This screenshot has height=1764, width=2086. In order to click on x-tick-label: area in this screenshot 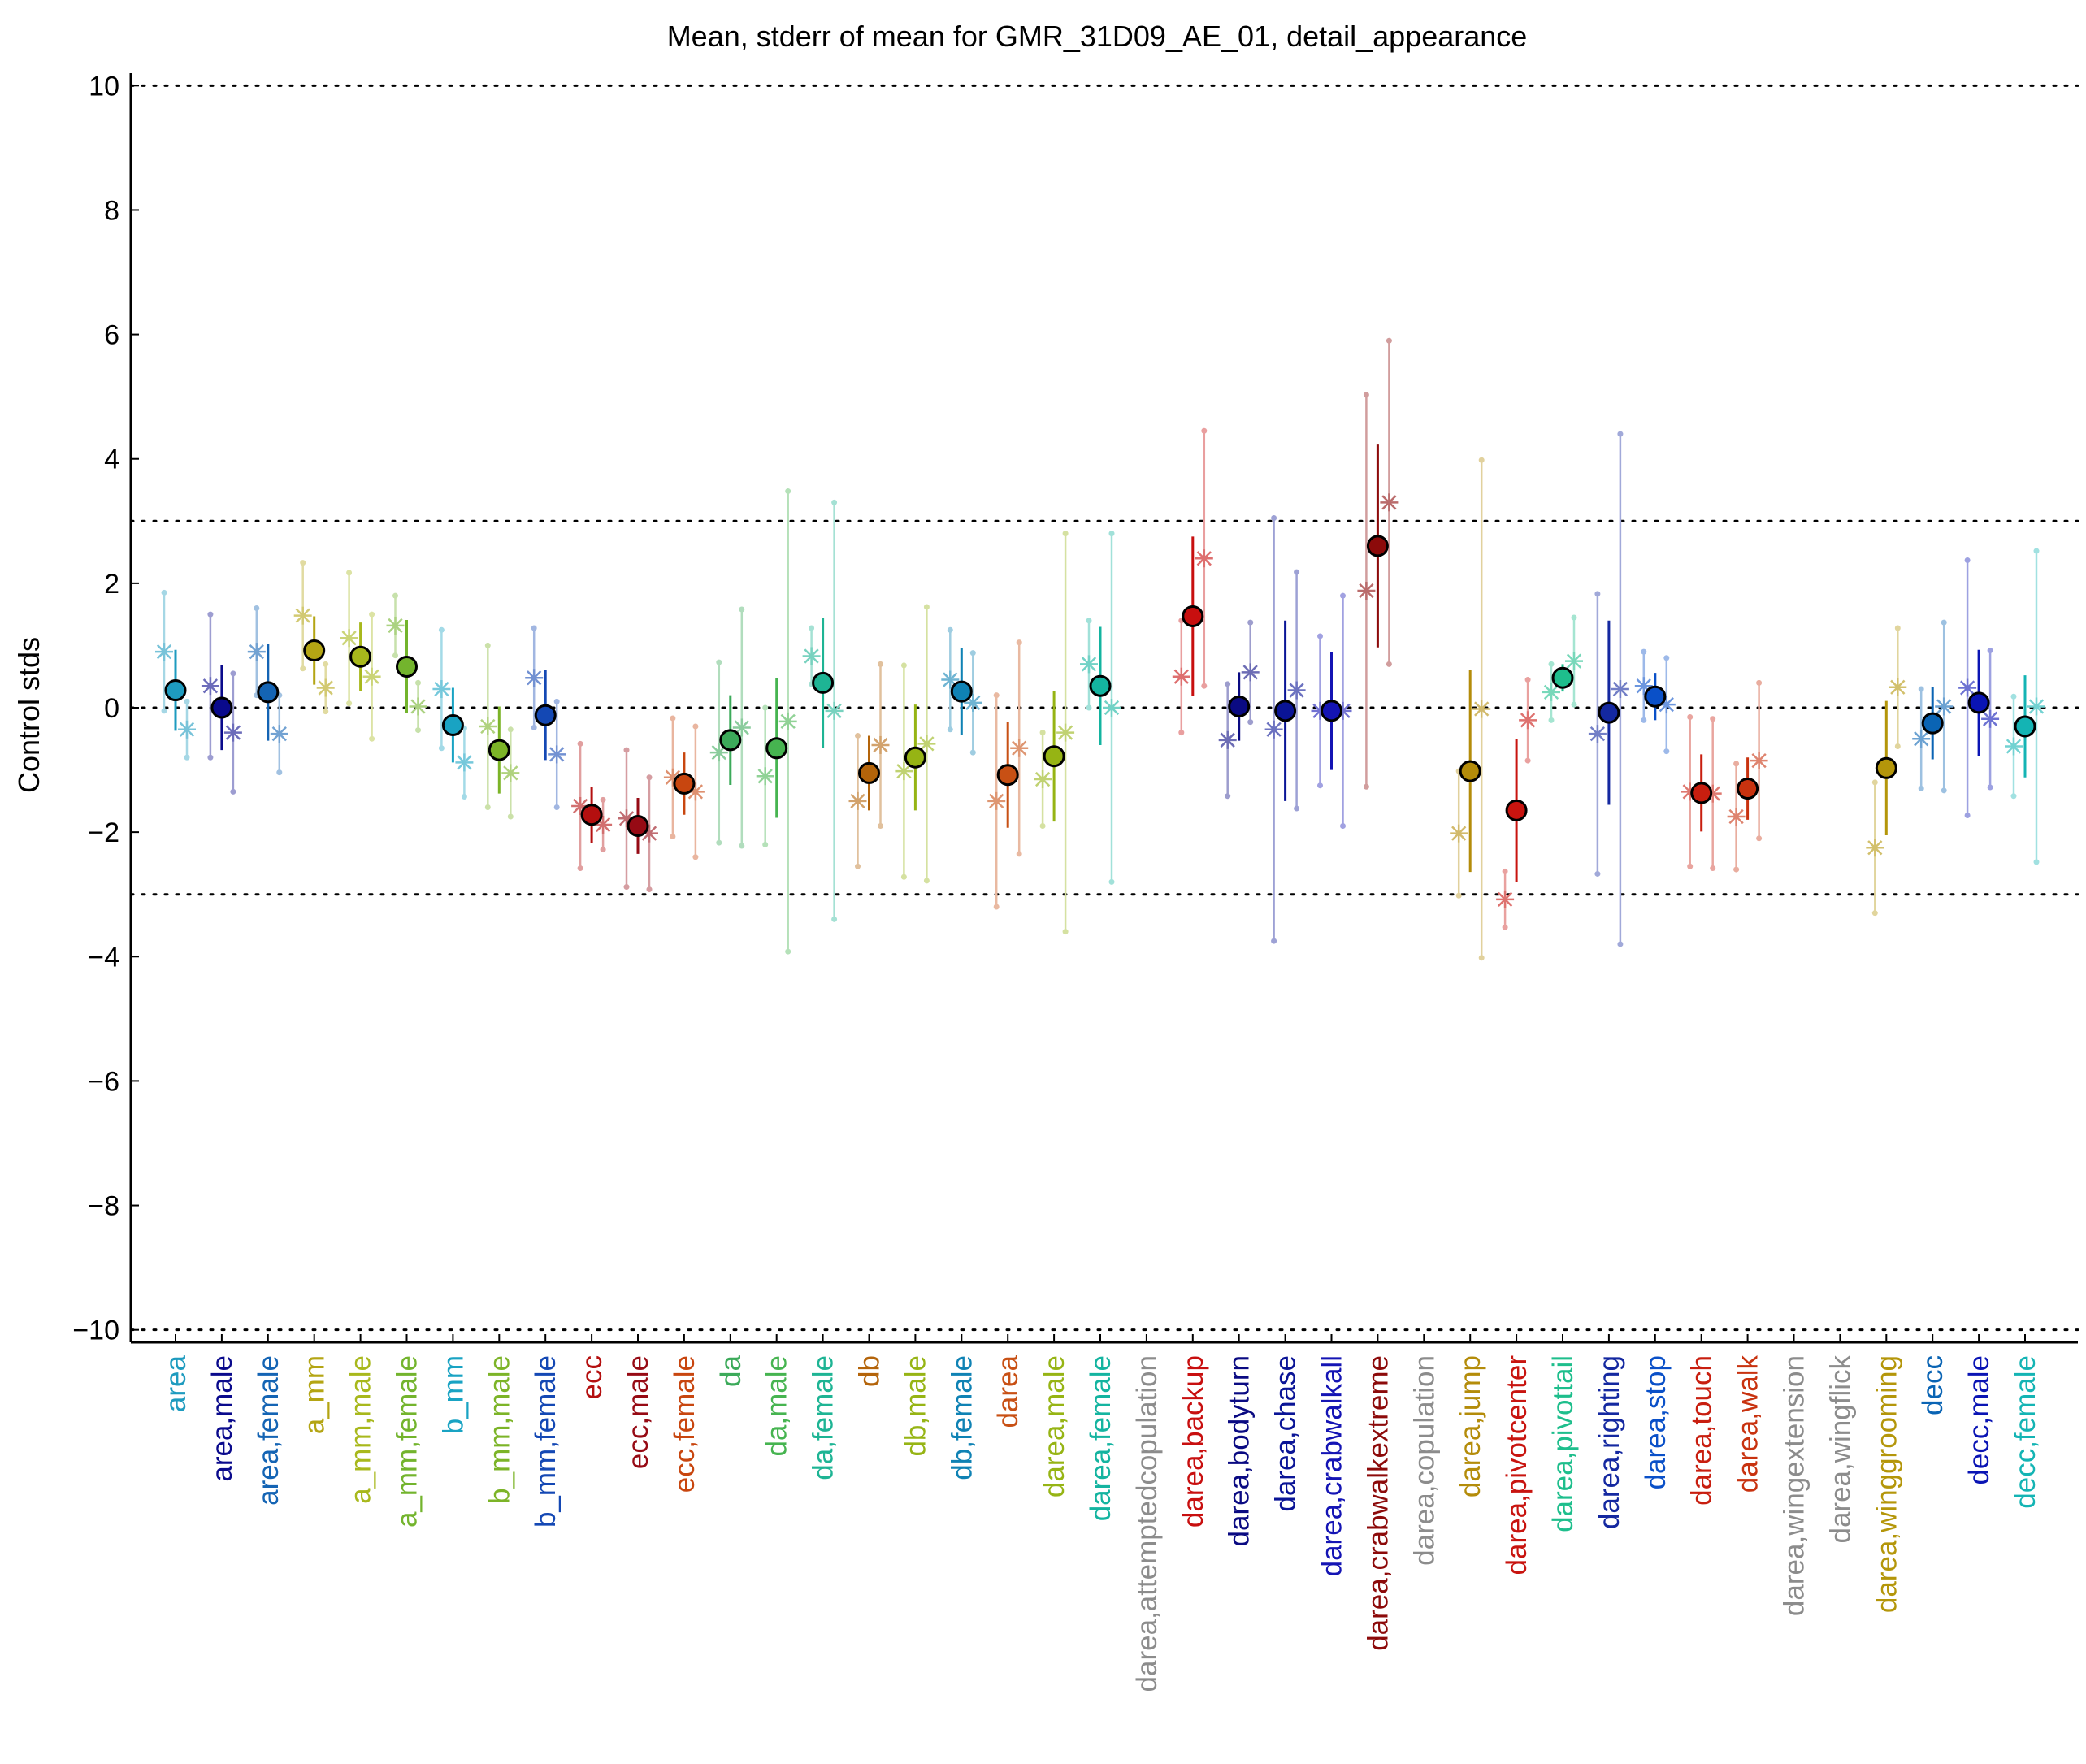, I will do `click(176, 1383)`.